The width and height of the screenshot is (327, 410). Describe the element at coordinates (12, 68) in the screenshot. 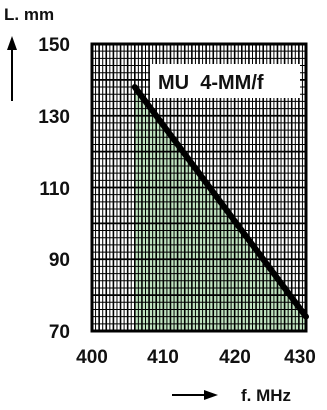

I see `y-axis-arrow-icon` at that location.